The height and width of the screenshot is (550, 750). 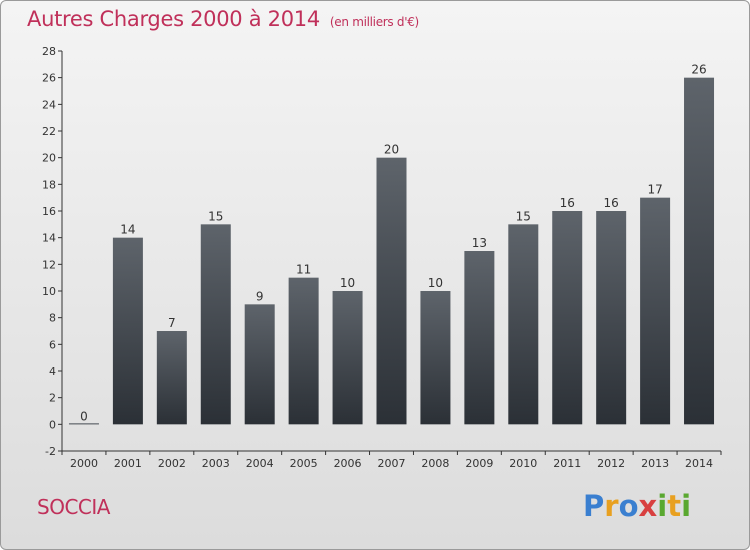 What do you see at coordinates (304, 463) in the screenshot?
I see `x-tick-label: 2005` at bounding box center [304, 463].